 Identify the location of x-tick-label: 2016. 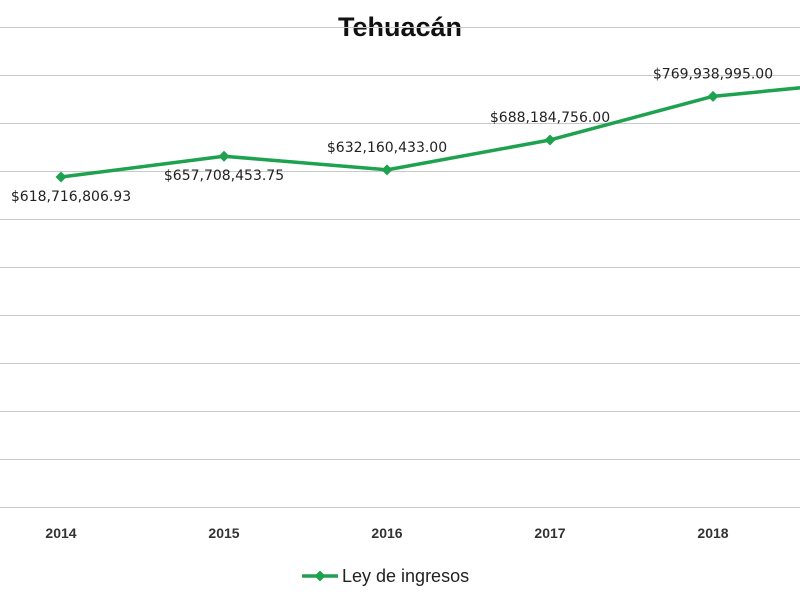
(386, 533).